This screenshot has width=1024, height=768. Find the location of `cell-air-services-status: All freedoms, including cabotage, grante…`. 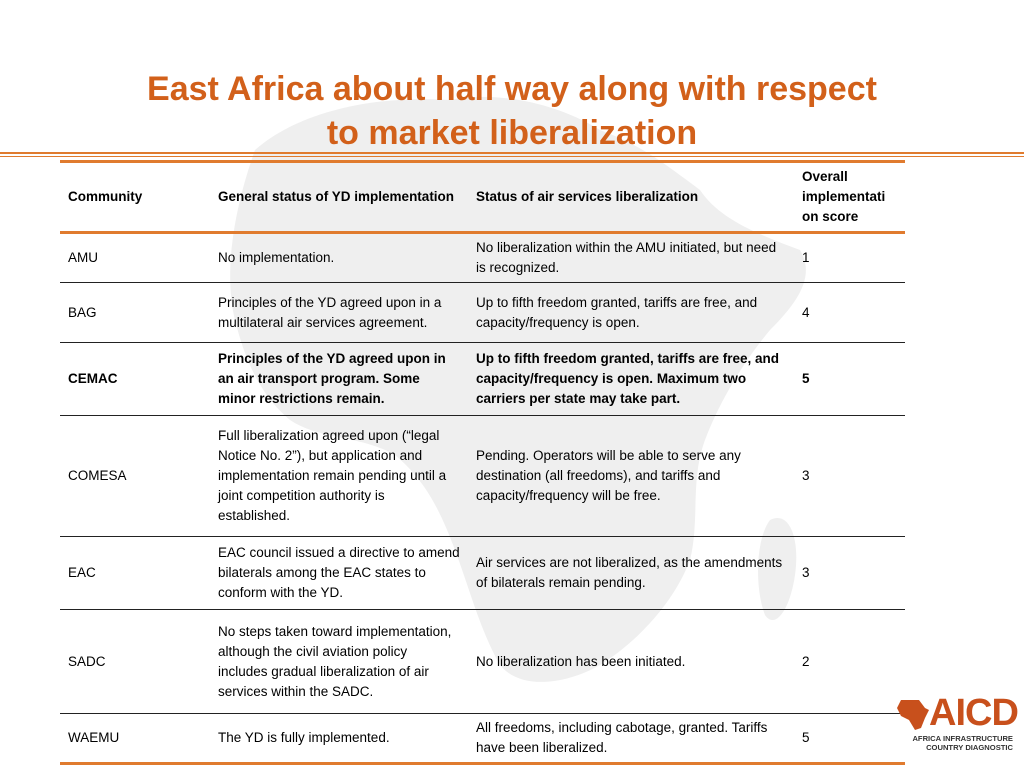

cell-air-services-status: All freedoms, including cabotage, grante… is located at coordinates (631, 739).